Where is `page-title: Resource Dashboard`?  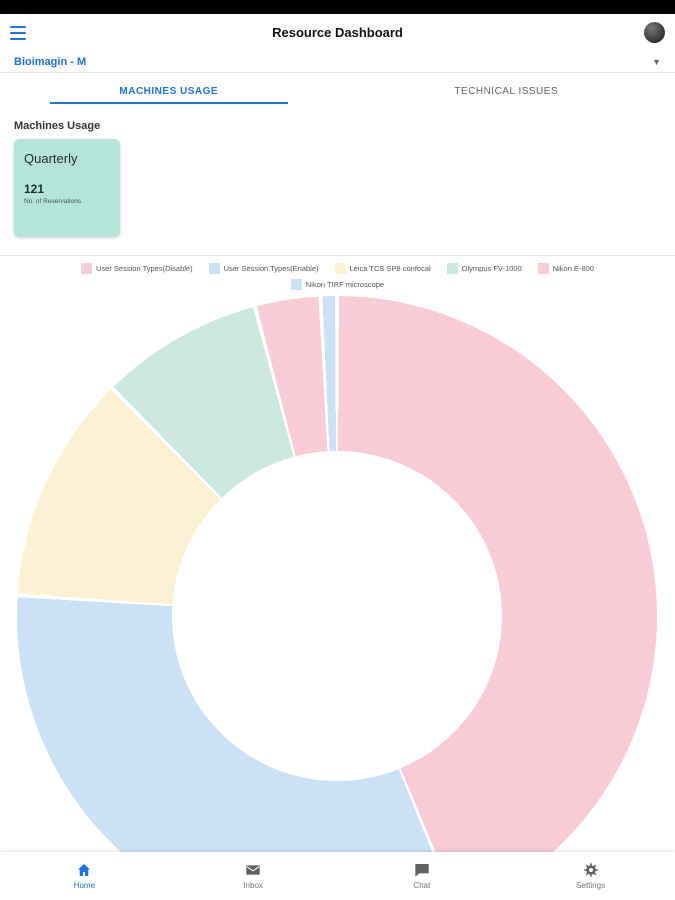
page-title: Resource Dashboard is located at coordinates (337, 32).